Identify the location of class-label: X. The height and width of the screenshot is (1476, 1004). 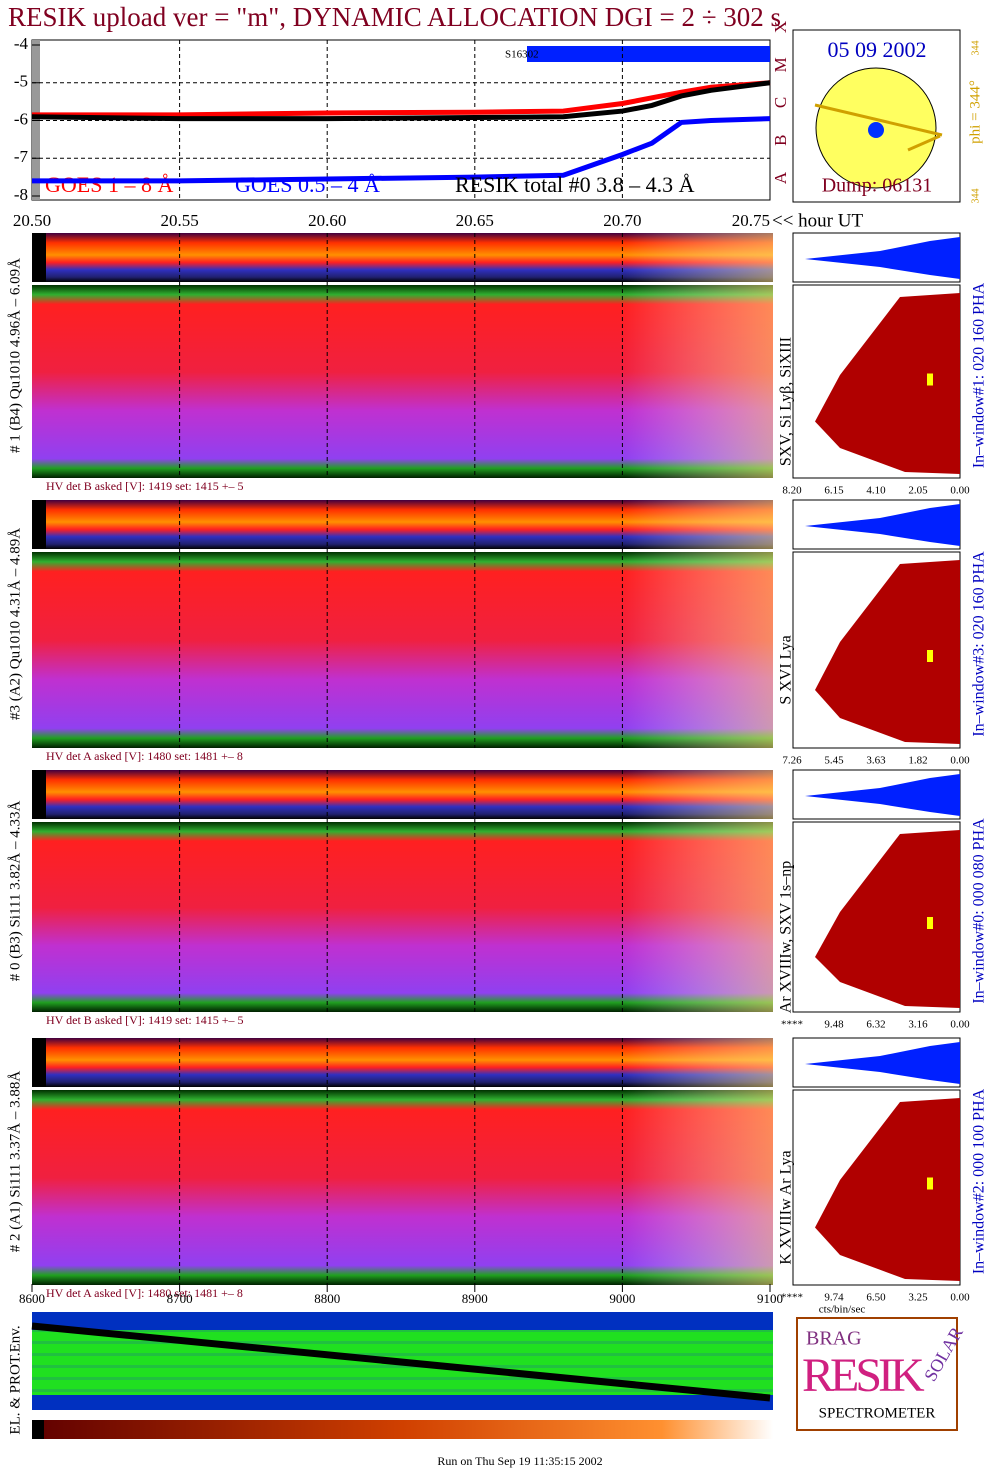
(780, 27).